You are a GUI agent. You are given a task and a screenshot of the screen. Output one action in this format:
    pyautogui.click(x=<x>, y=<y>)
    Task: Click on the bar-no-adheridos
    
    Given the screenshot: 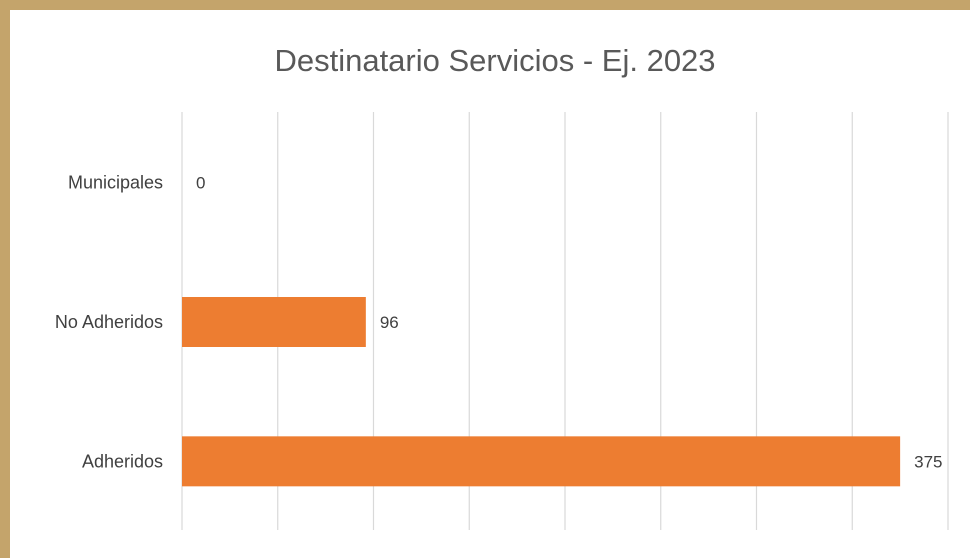 What is the action you would take?
    pyautogui.click(x=274, y=322)
    